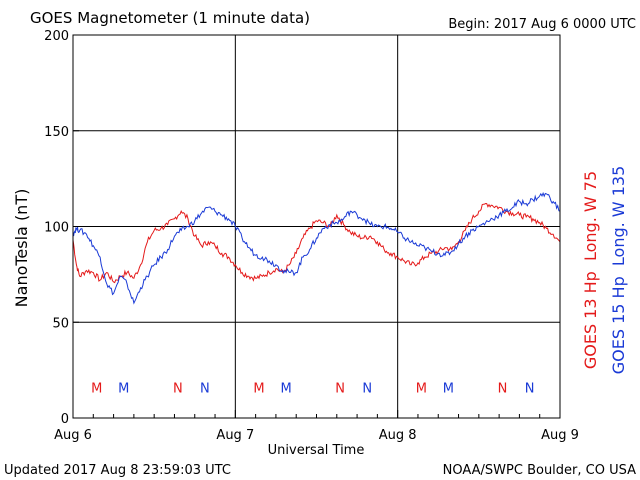 Image resolution: width=640 pixels, height=480 pixels. Describe the element at coordinates (56, 228) in the screenshot. I see `y-tick-label: 100` at that location.